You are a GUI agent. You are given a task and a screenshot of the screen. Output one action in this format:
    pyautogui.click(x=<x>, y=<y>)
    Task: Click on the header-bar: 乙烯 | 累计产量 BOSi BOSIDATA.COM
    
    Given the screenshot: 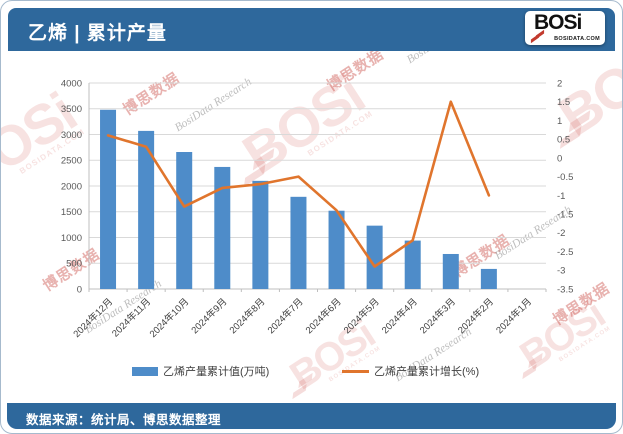 What is the action you would take?
    pyautogui.click(x=311, y=29)
    